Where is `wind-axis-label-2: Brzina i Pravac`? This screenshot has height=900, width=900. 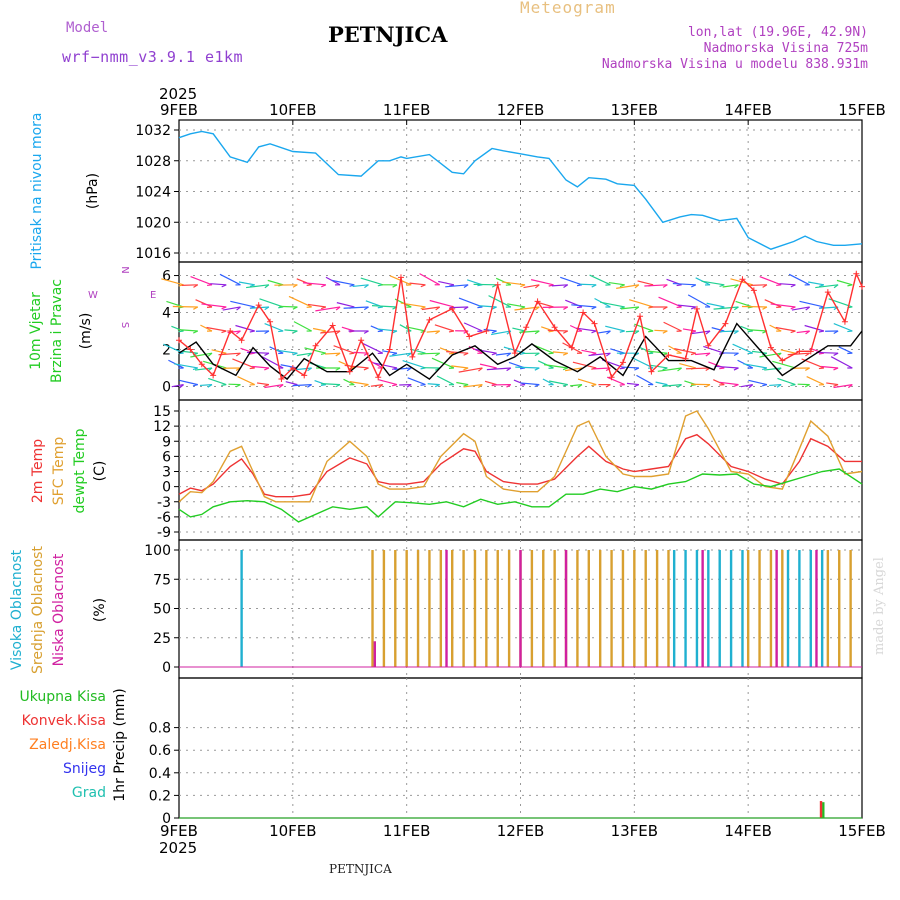 wind-axis-label-2: Brzina i Pravac is located at coordinates (57, 331).